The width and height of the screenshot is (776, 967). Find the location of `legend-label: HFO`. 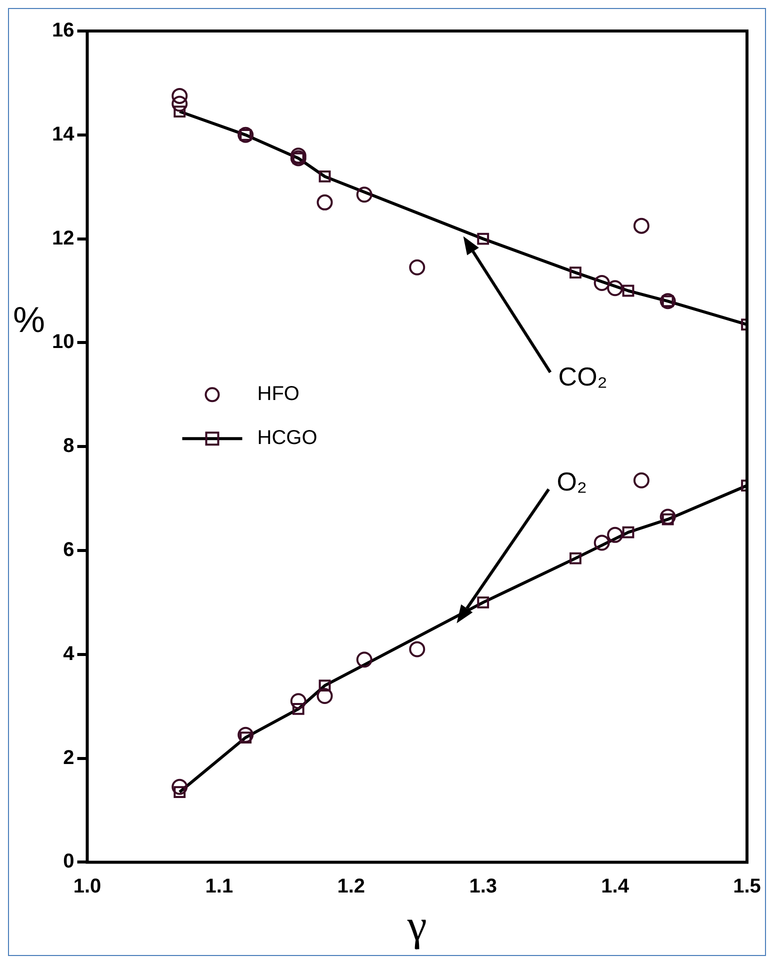

legend-label: HFO is located at coordinates (278, 394).